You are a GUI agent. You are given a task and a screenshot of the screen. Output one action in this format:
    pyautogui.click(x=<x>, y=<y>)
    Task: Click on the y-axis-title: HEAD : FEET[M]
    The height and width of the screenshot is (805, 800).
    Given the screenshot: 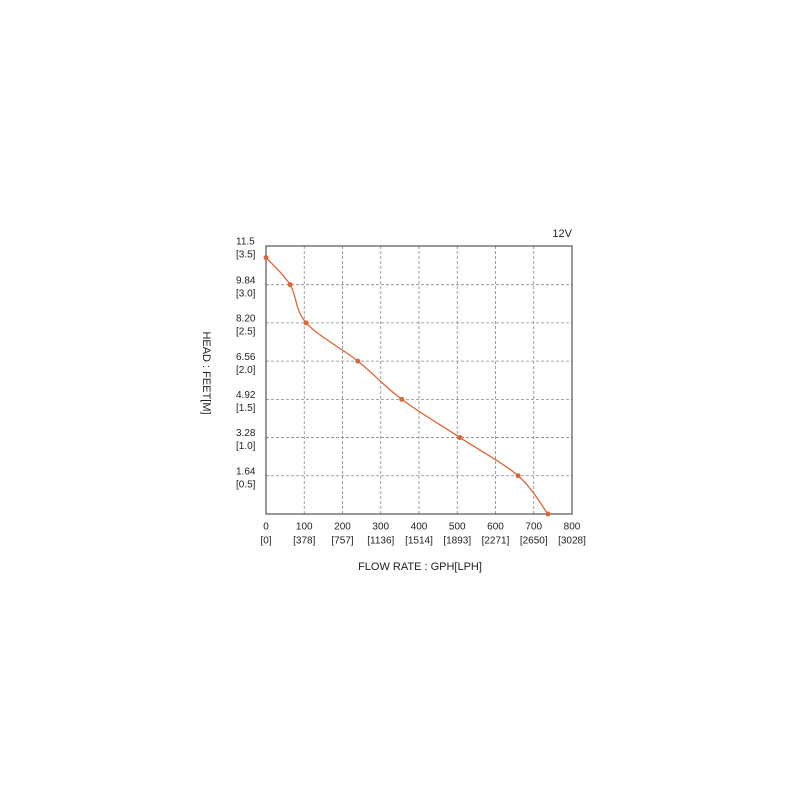 What is the action you would take?
    pyautogui.click(x=206, y=372)
    